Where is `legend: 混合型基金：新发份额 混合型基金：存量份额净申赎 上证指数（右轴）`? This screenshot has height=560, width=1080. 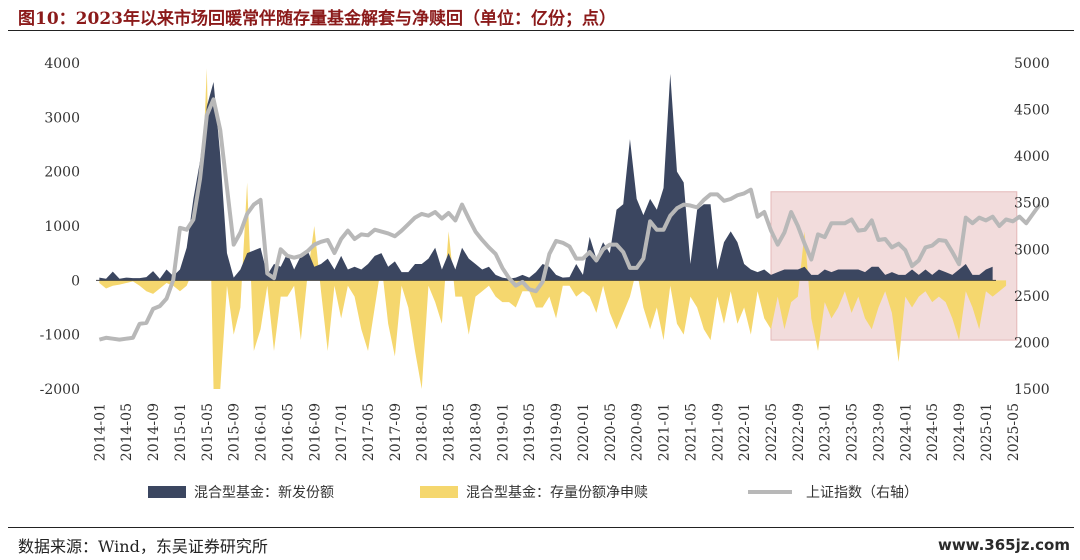 legend: 混合型基金：新发份额 混合型基金：存量份额净申赎 上证指数（右轴） is located at coordinates (533, 492).